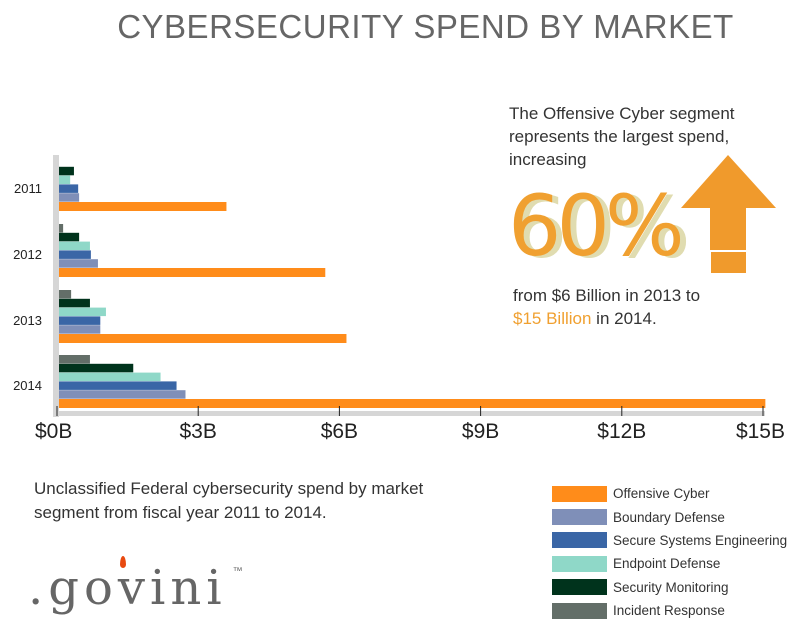 This screenshot has height=632, width=806. Describe the element at coordinates (411, 403) in the screenshot. I see `bar-2014-offensive-cyber` at that location.